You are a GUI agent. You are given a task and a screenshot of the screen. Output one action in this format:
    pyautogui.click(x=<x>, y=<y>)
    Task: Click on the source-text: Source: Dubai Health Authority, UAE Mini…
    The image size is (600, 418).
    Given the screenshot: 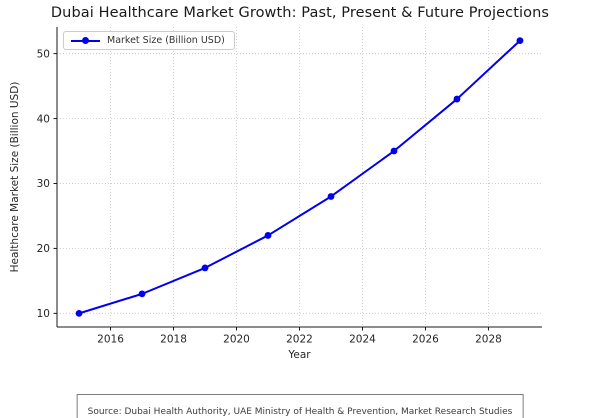 What is the action you would take?
    pyautogui.click(x=300, y=412)
    